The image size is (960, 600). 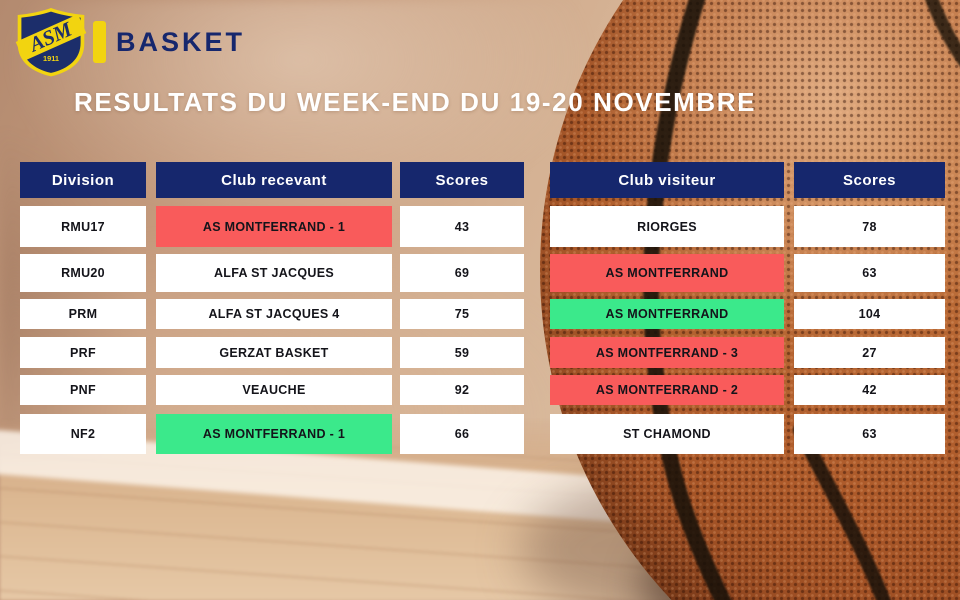 I want to click on division-cell: RMU17, so click(x=83, y=226).